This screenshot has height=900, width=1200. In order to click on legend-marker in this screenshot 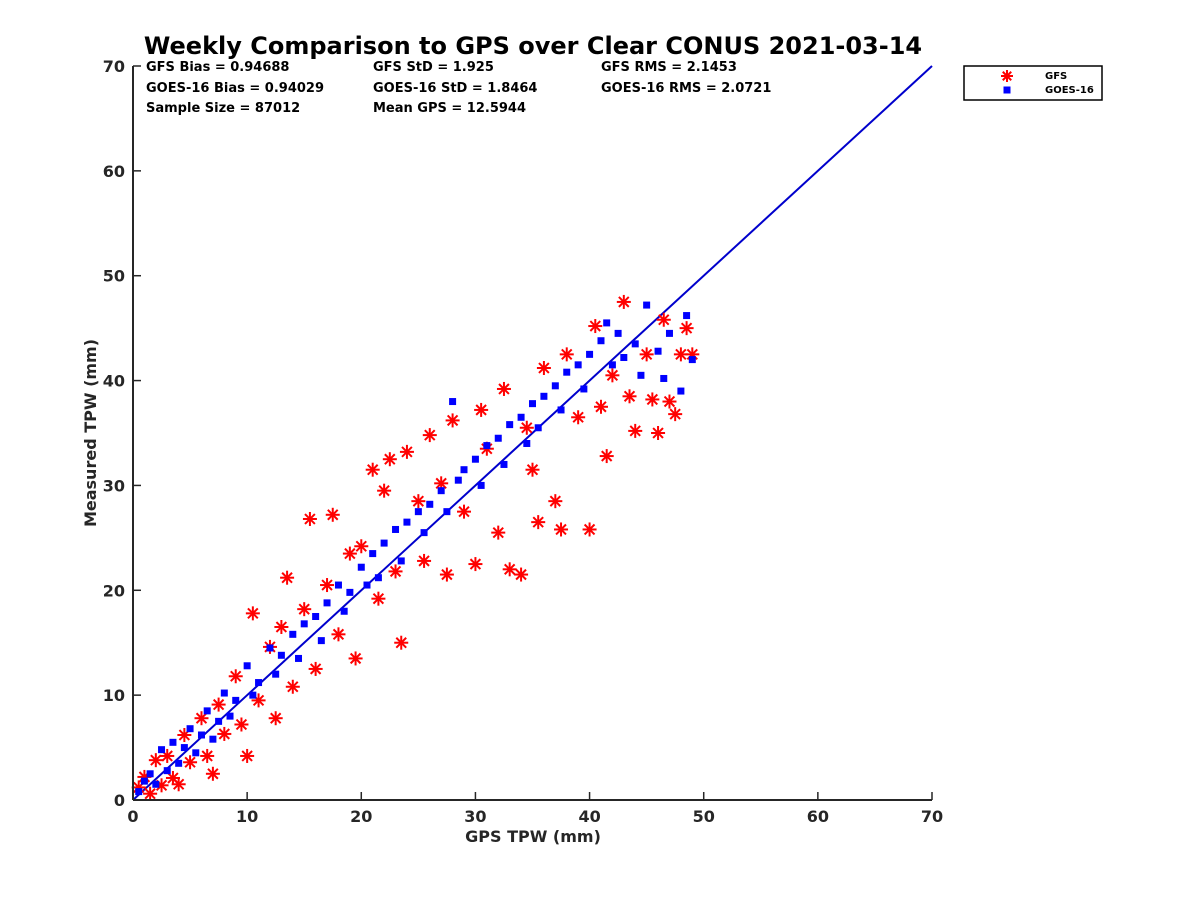, I will do `click(1007, 90)`.